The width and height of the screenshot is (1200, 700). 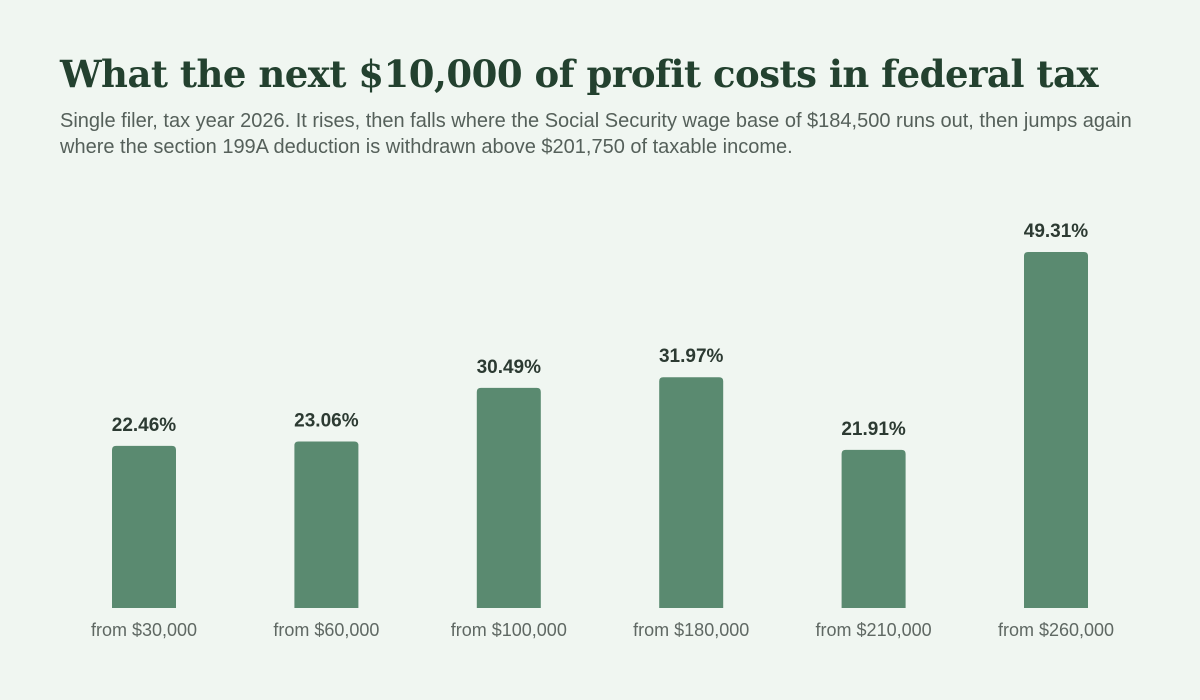 I want to click on bar-value-label-2: 23.06%, so click(x=326, y=421).